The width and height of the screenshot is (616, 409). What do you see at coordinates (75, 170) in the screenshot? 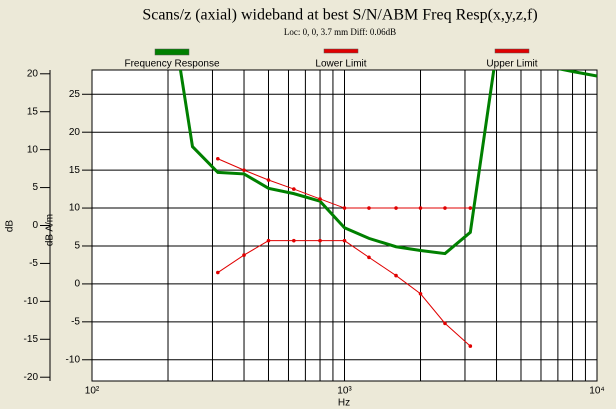
I see `y2-tick-label: 15` at bounding box center [75, 170].